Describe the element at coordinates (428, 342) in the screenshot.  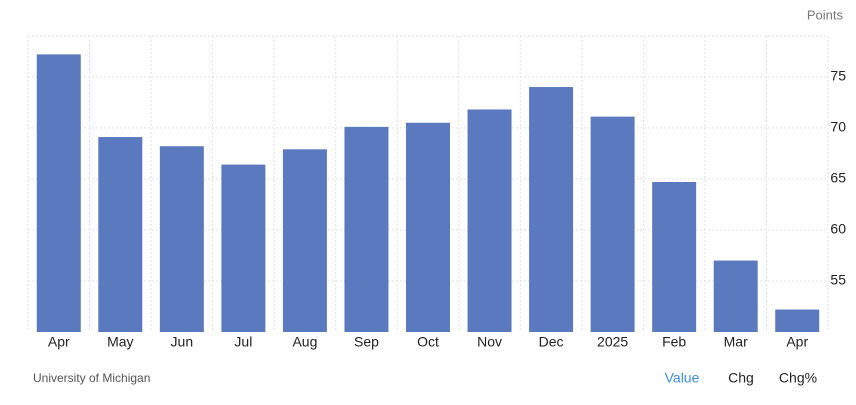
I see `x-tick-label: Oct` at that location.